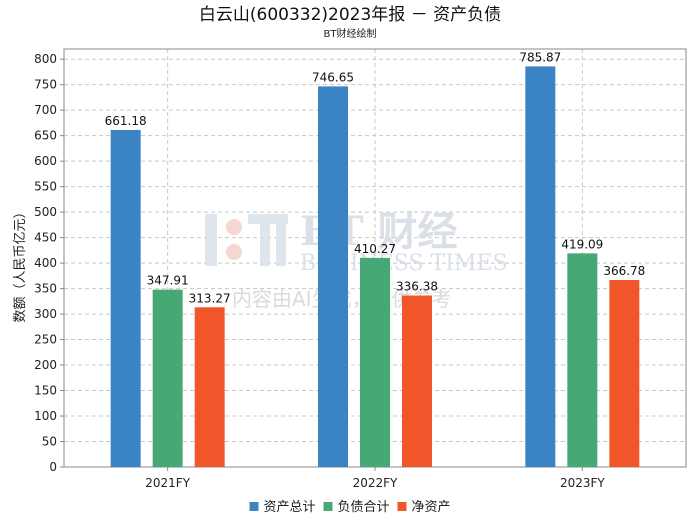 The height and width of the screenshot is (524, 700). I want to click on y-tick-label: 650, so click(45, 136).